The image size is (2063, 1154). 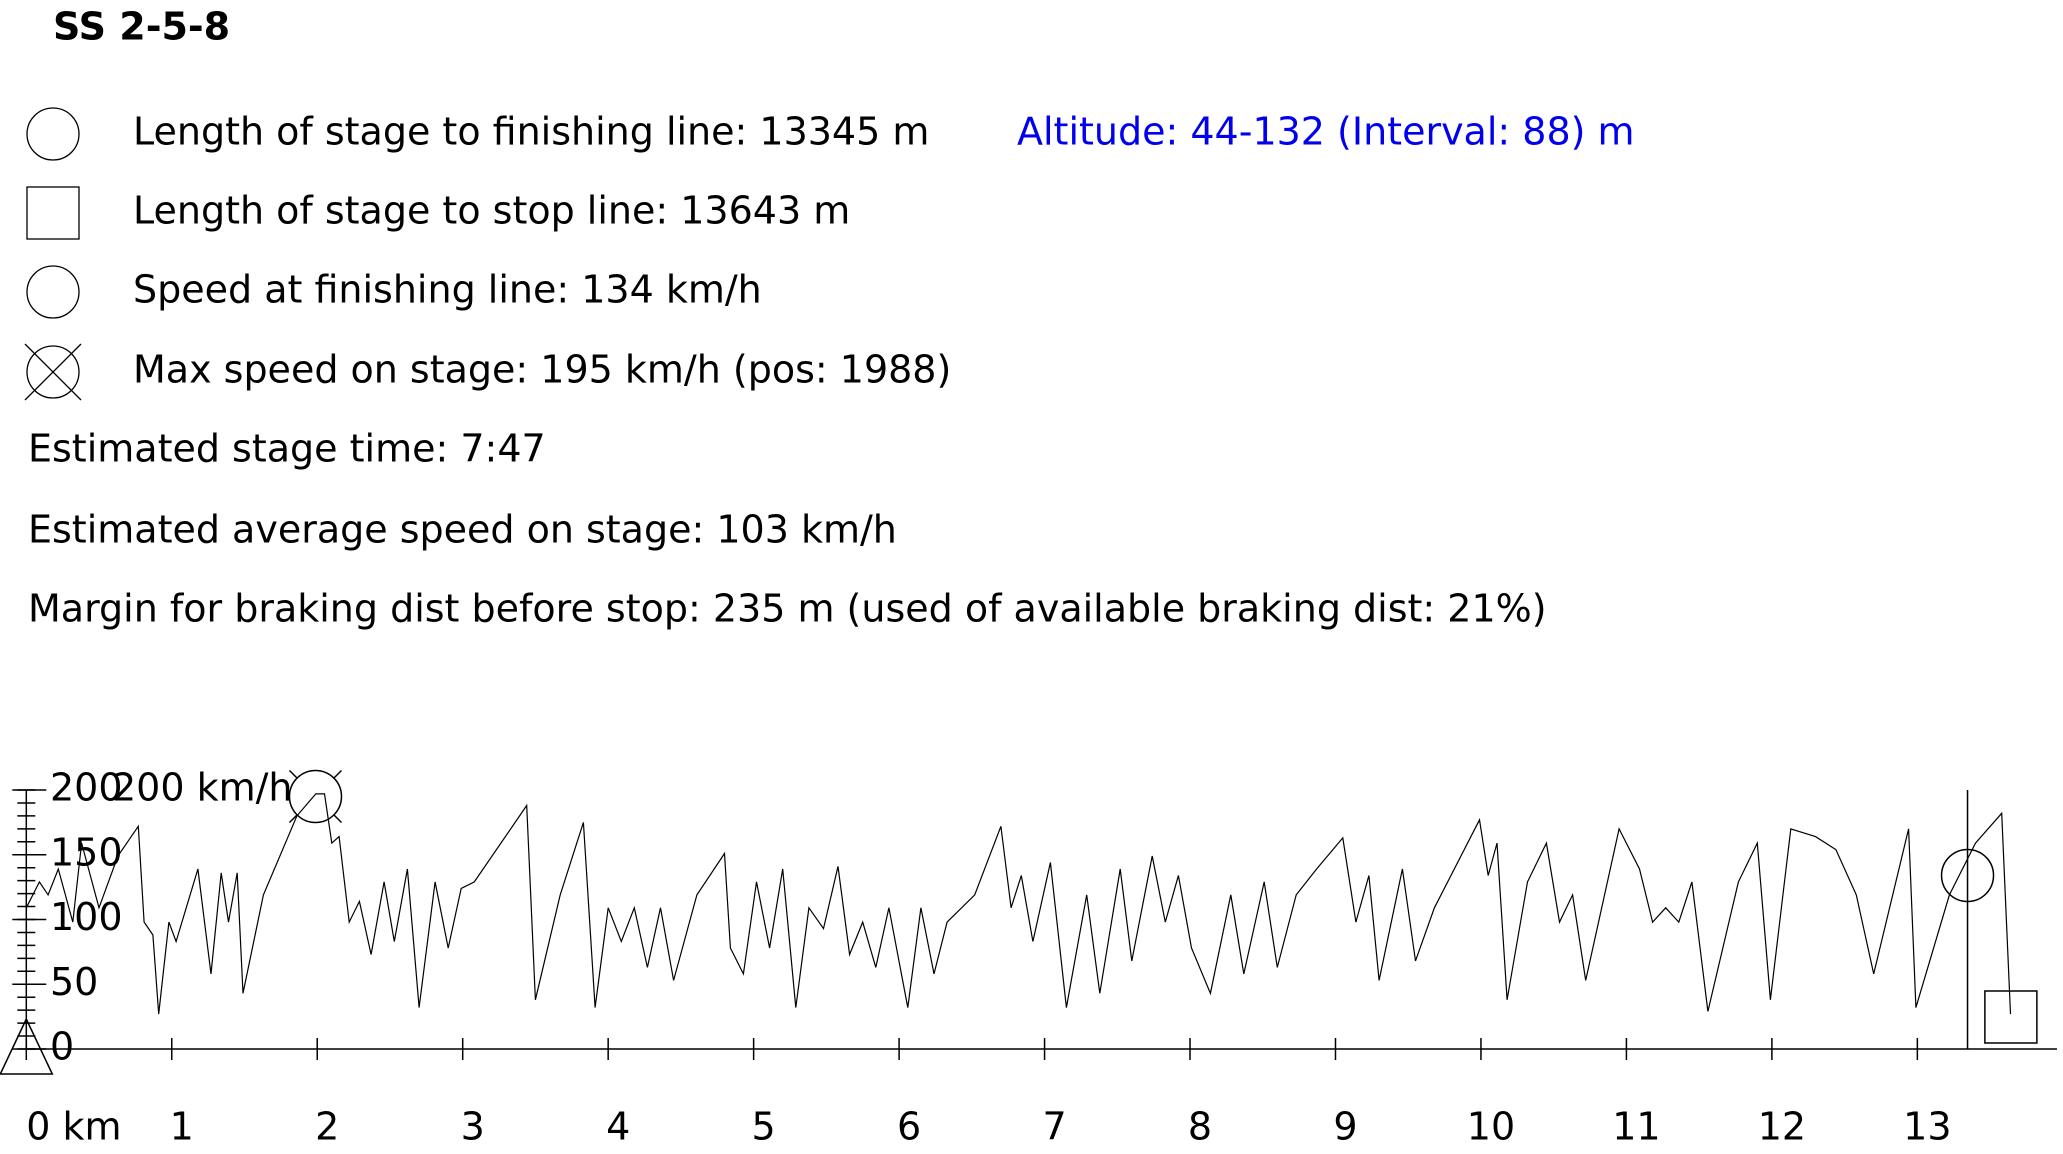 What do you see at coordinates (53, 134) in the screenshot?
I see `finish-icon` at bounding box center [53, 134].